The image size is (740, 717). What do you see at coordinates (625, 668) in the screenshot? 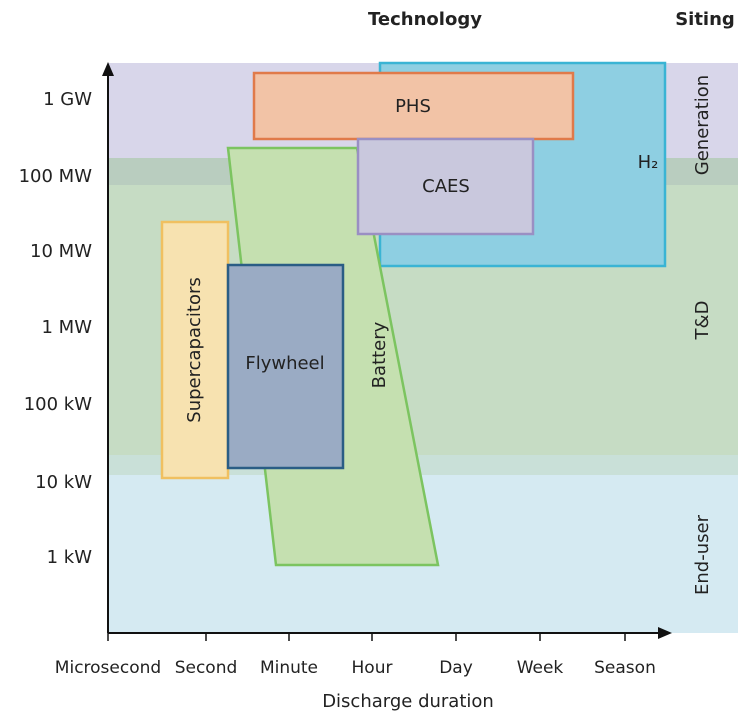
I see `x-axis-label: Season` at bounding box center [625, 668].